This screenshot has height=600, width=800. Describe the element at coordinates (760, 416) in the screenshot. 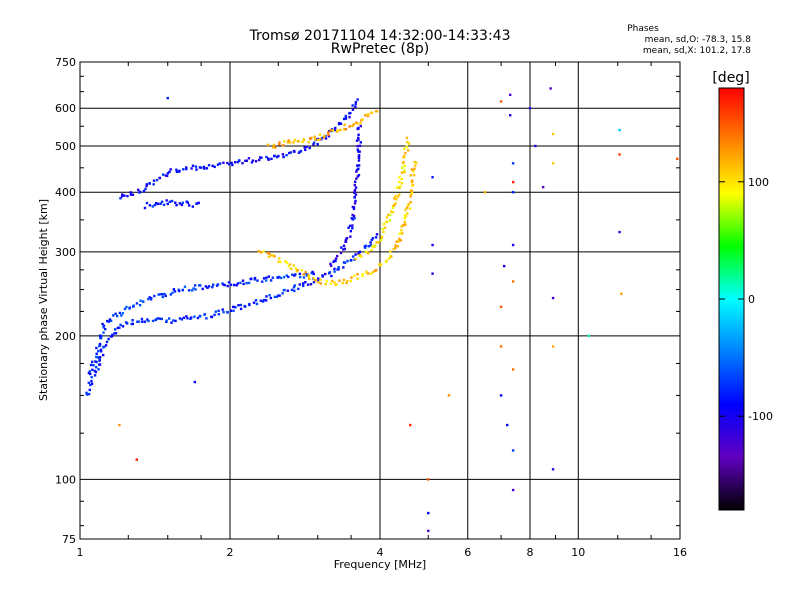

I see `colorbar-tick-label: -100` at that location.